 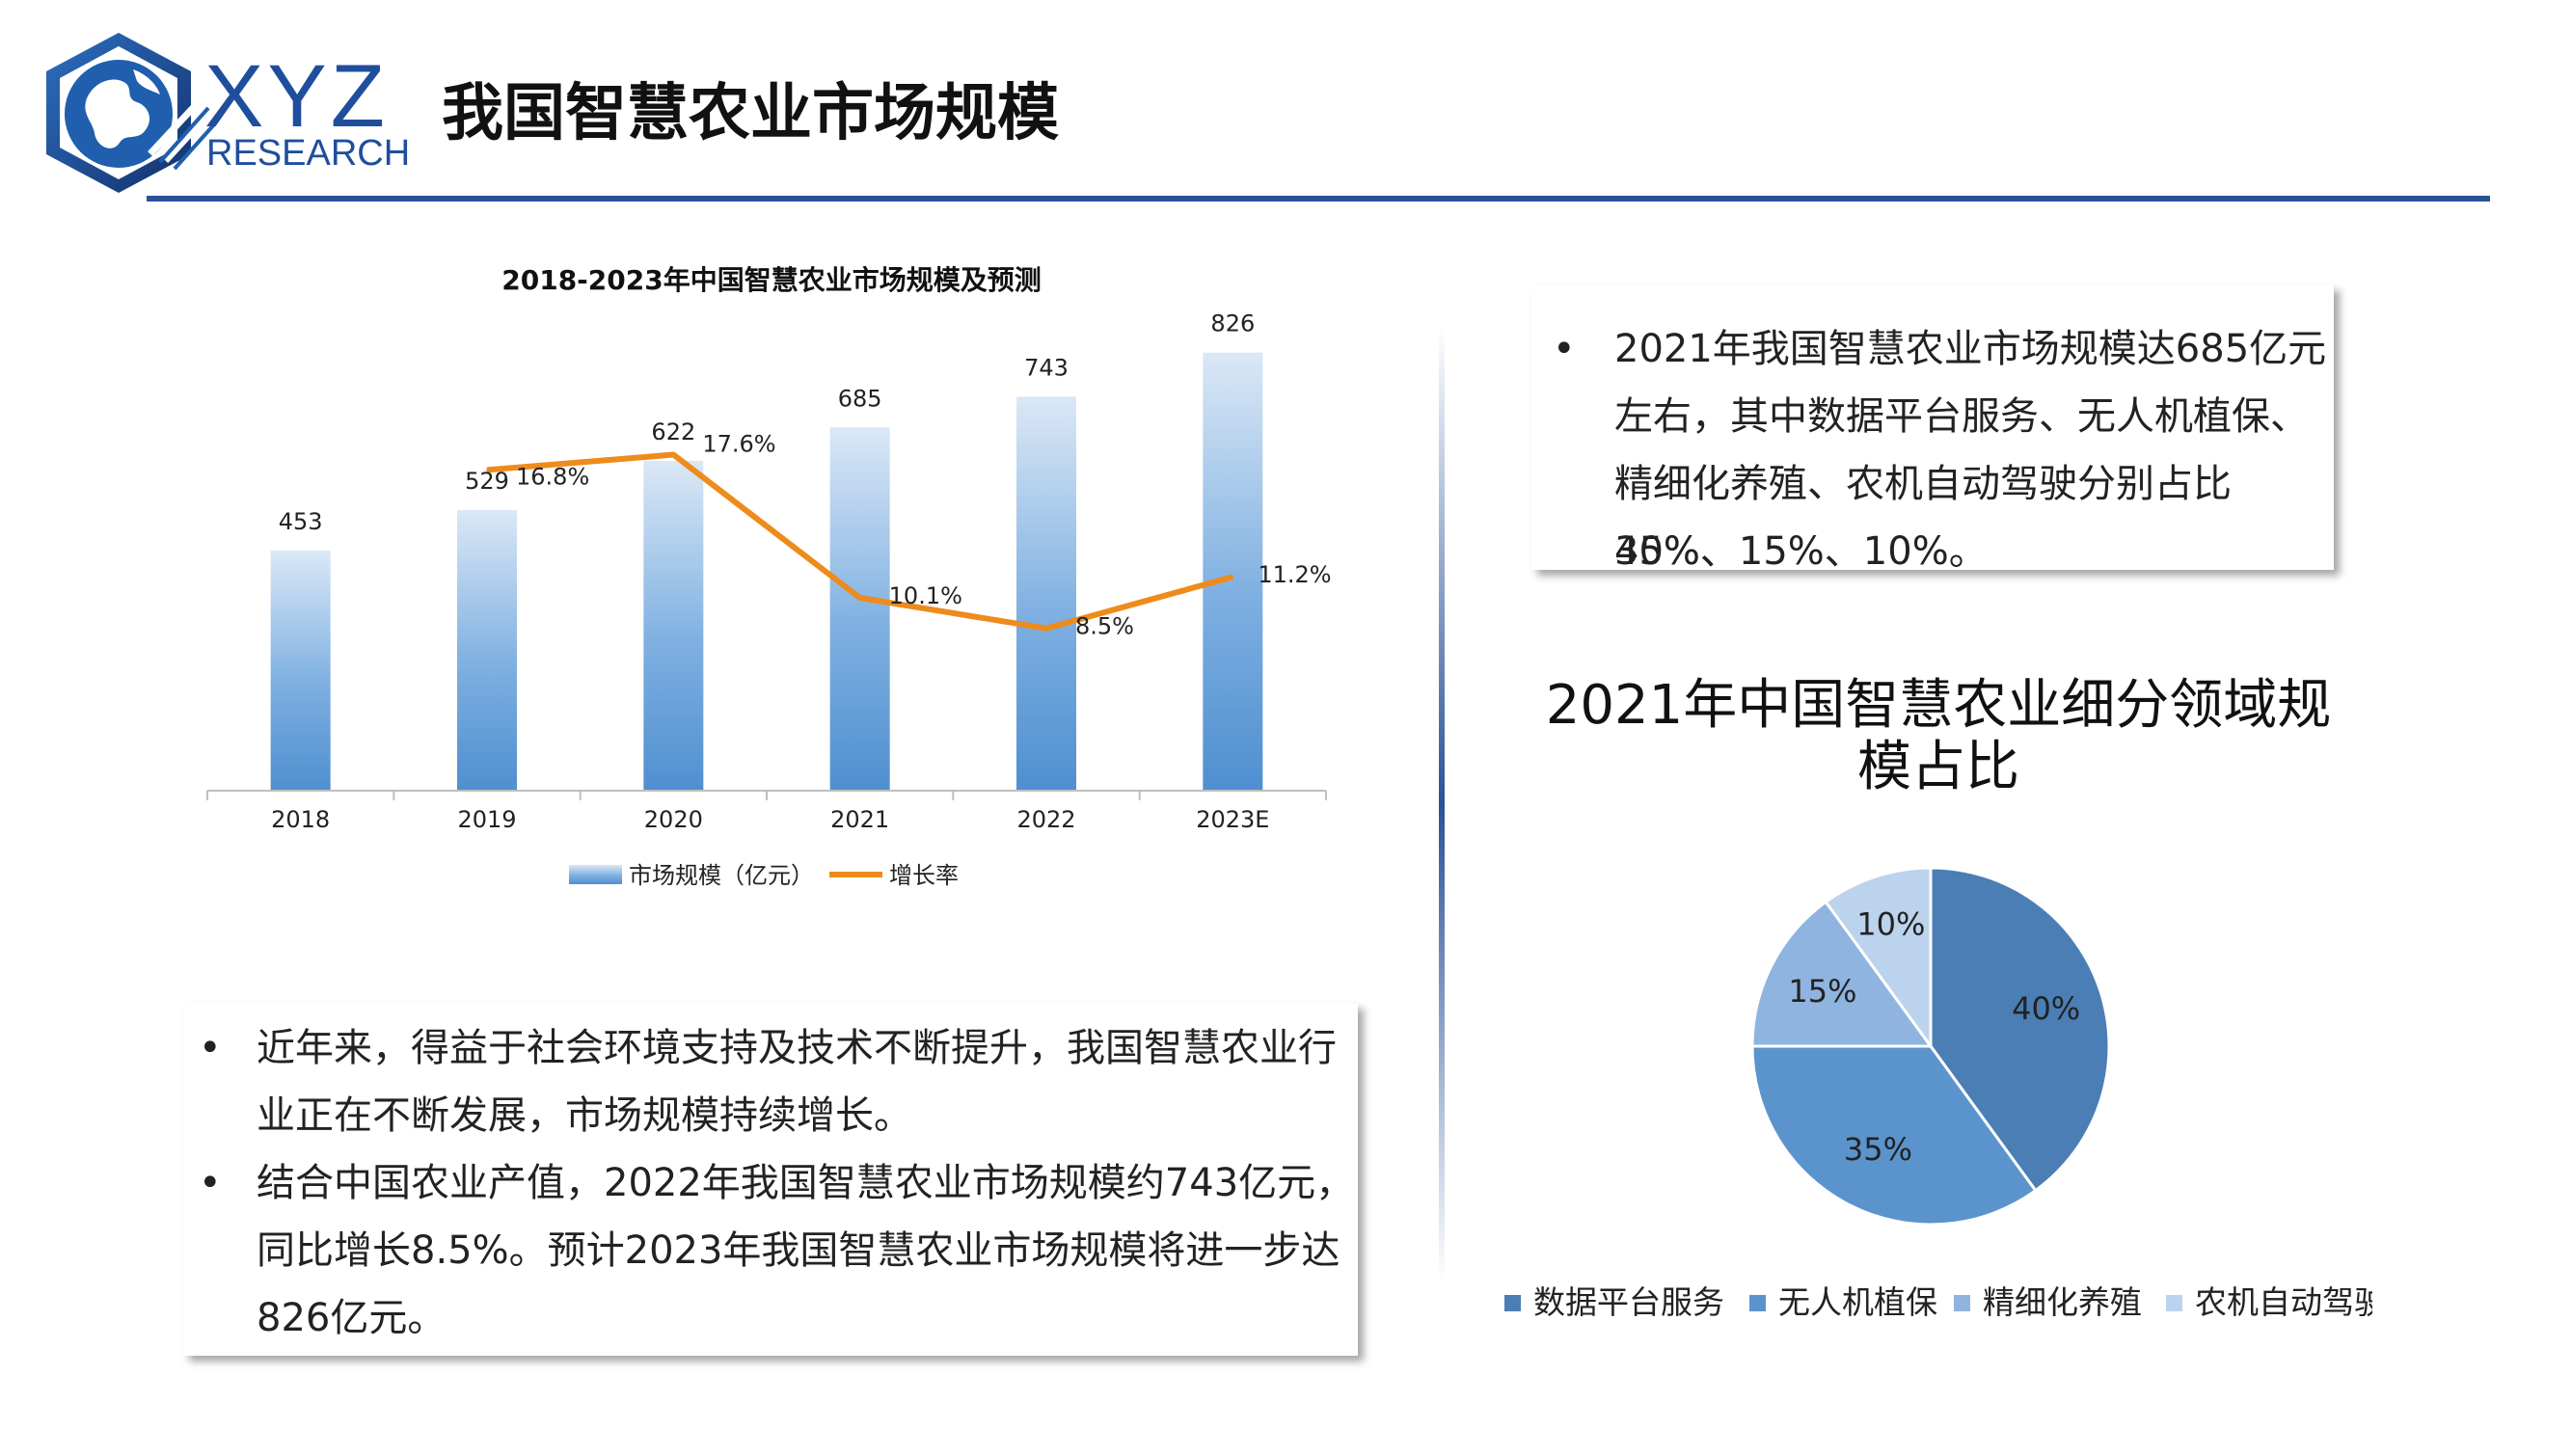 I want to click on x-tick-label: 2019, so click(x=487, y=819).